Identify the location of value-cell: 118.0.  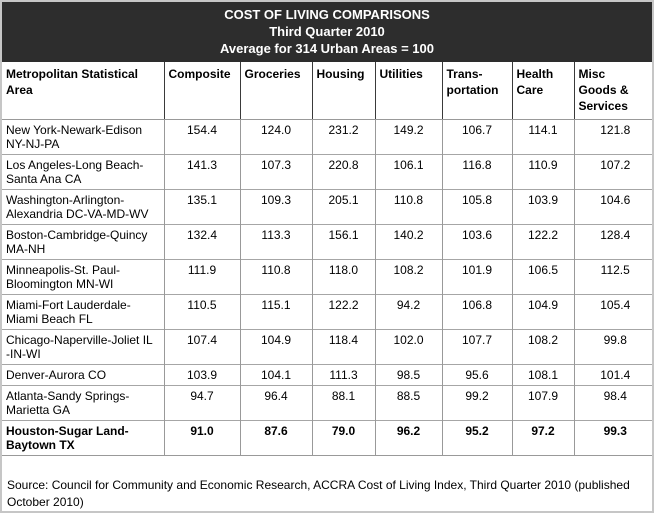
(343, 277).